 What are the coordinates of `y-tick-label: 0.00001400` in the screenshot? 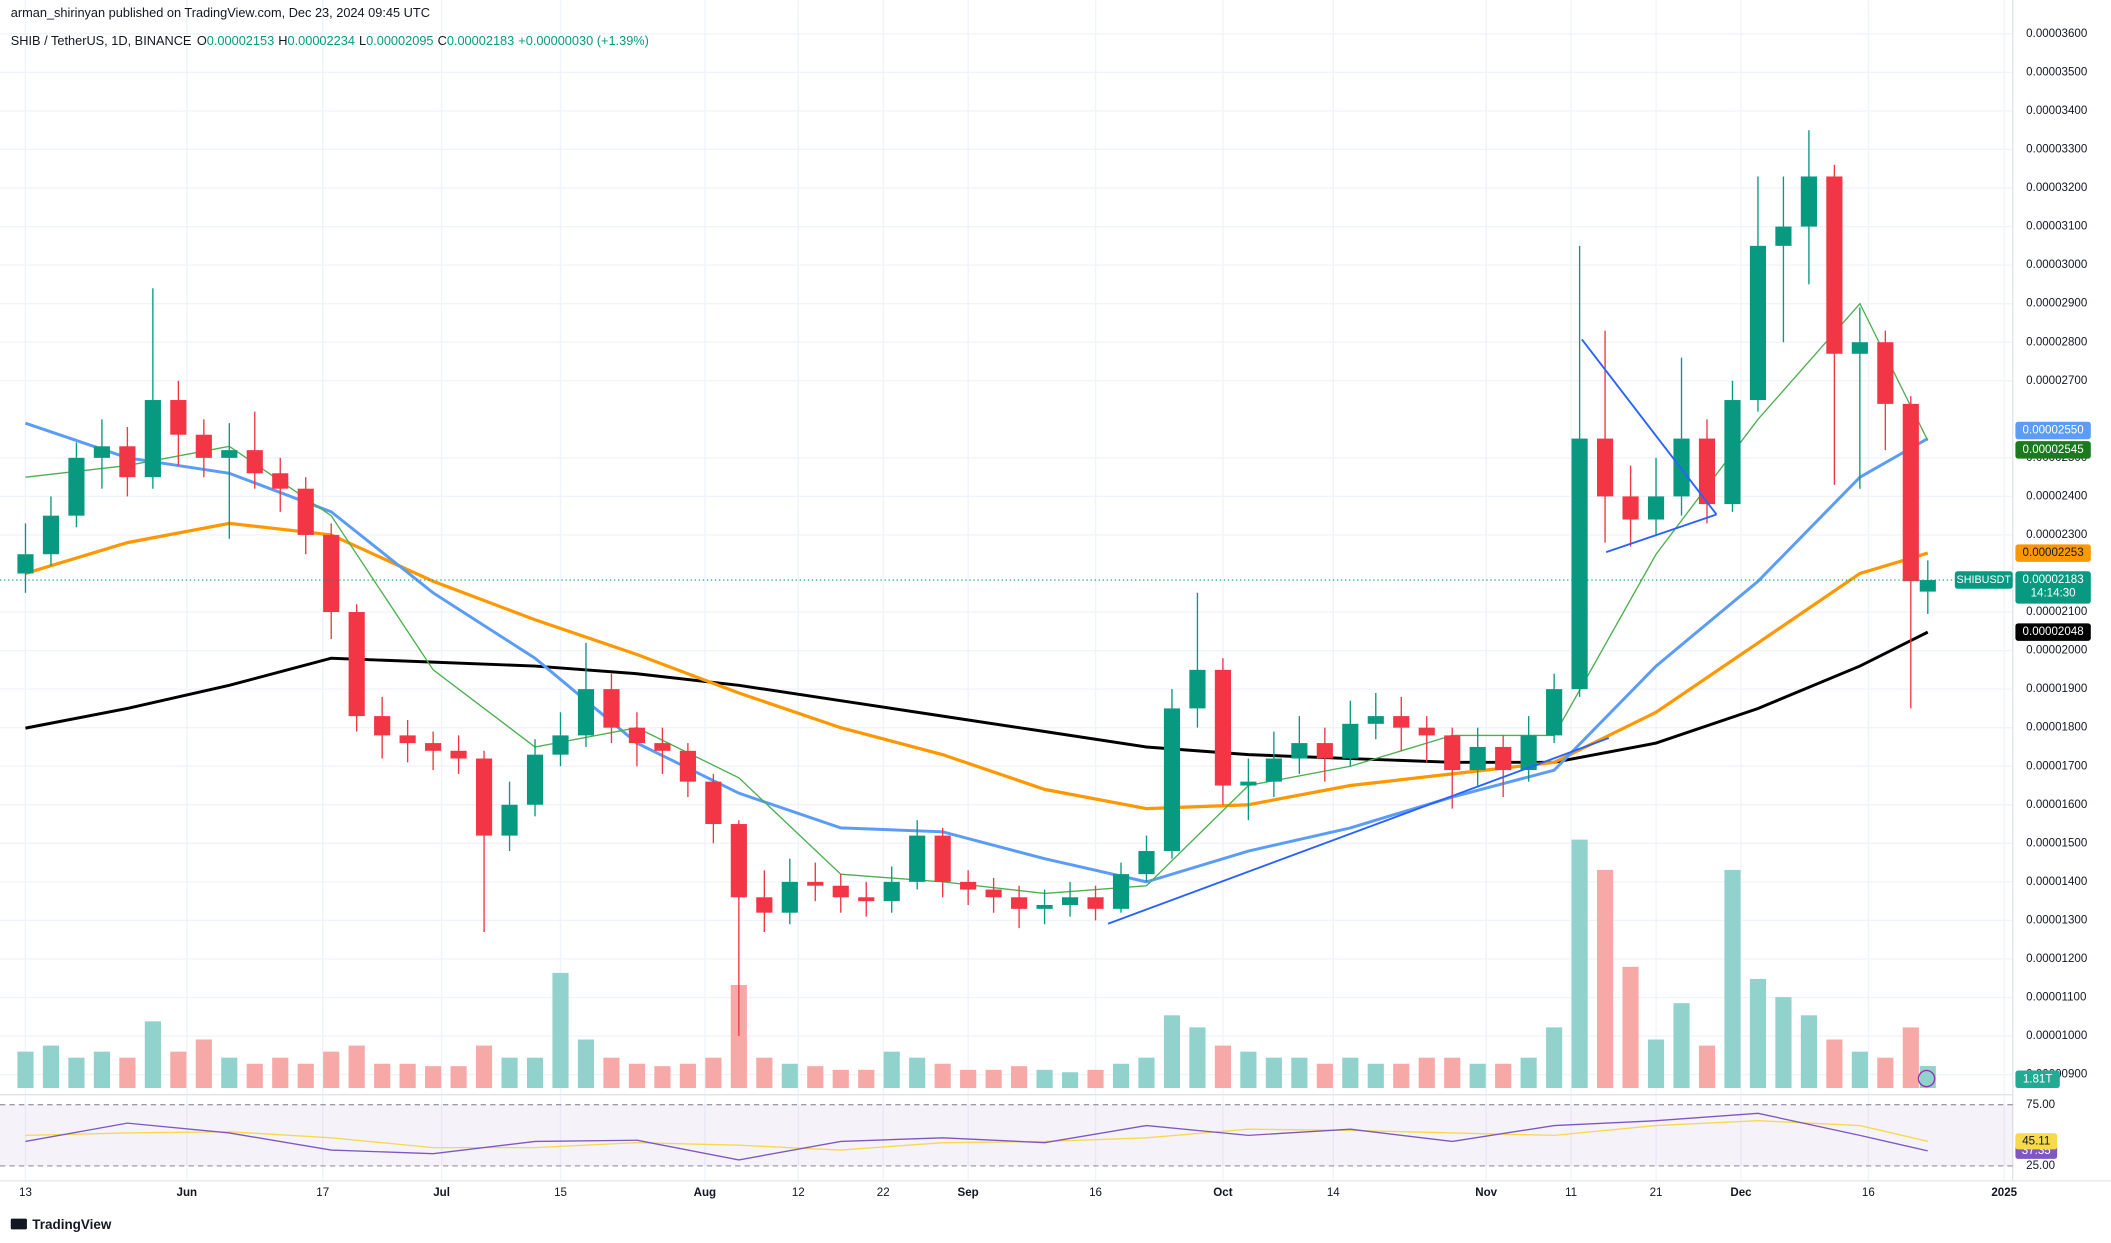 It's located at (2056, 882).